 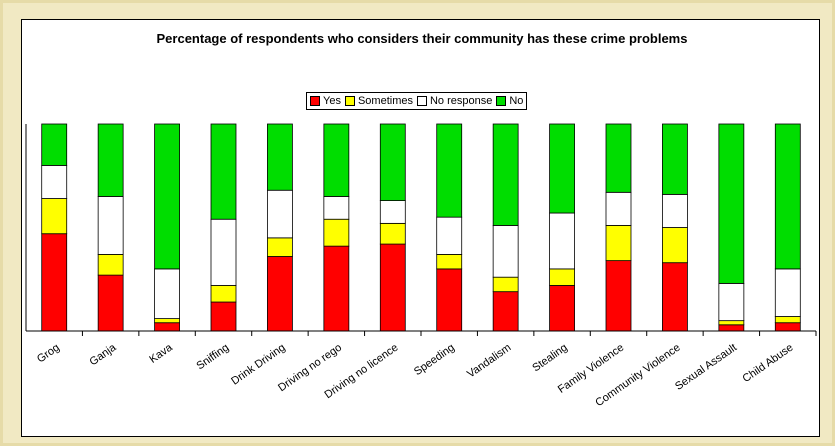 I want to click on x-tick-label: Sexual Assault, so click(x=706, y=367).